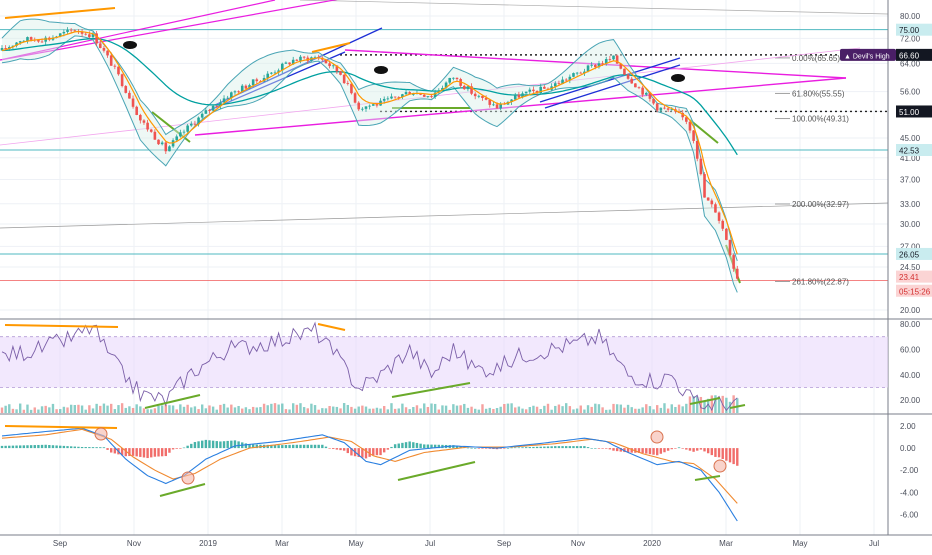  What do you see at coordinates (908, 448) in the screenshot?
I see `macd-axis-tick: 0.00` at bounding box center [908, 448].